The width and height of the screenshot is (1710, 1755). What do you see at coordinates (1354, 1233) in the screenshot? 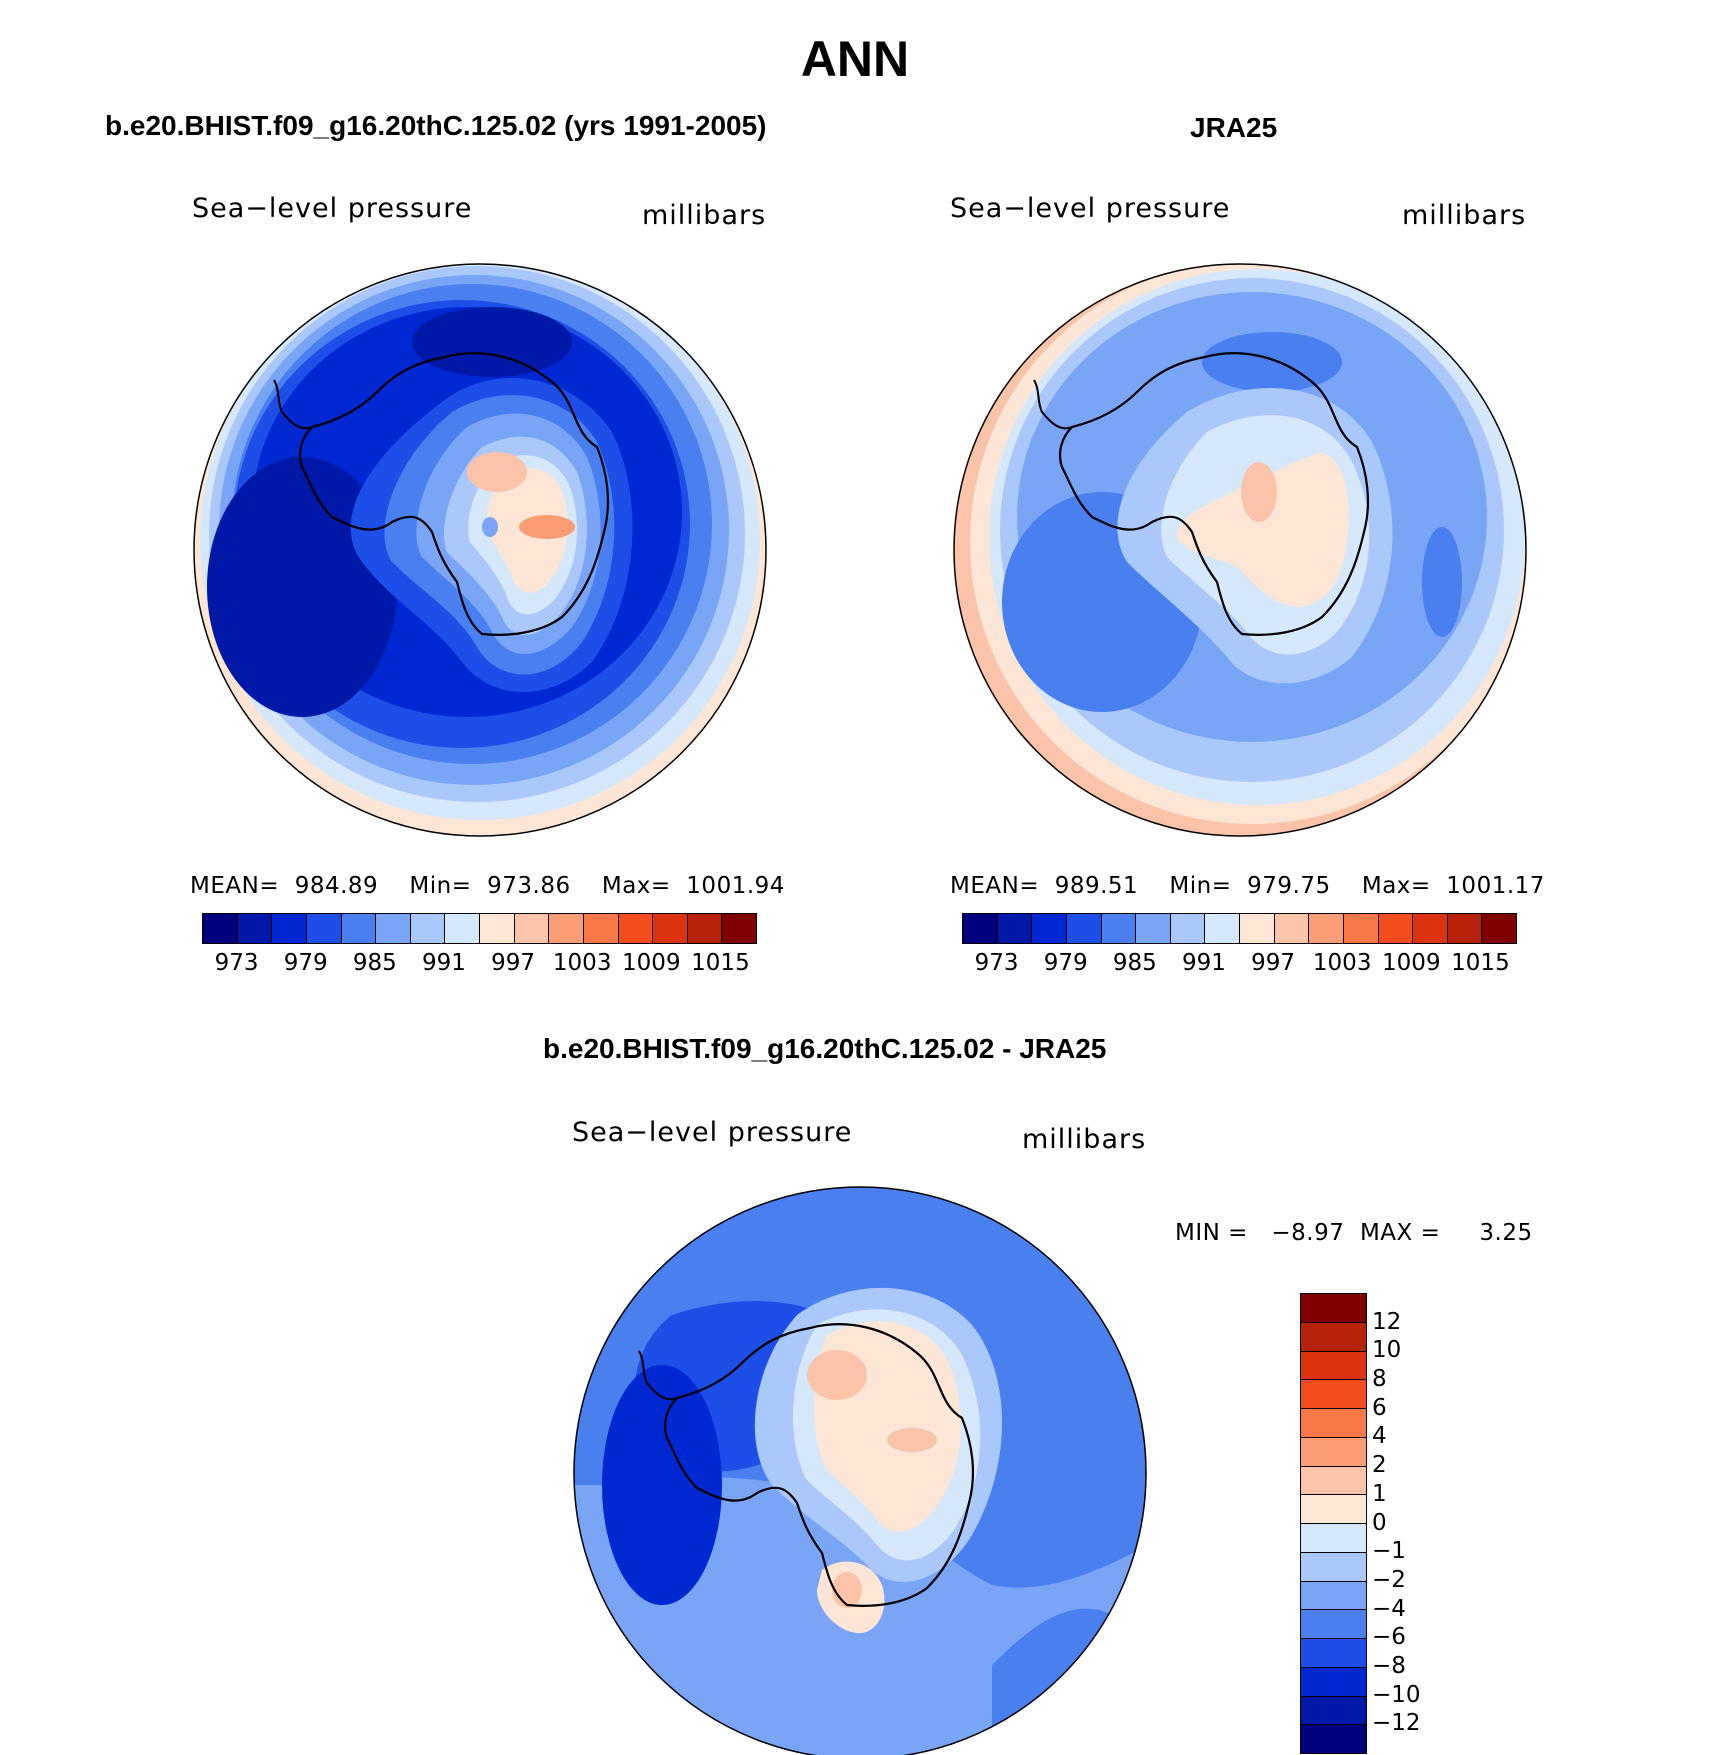
I see `diff-stats: MIN = −8.97 MAX = 3.25` at bounding box center [1354, 1233].